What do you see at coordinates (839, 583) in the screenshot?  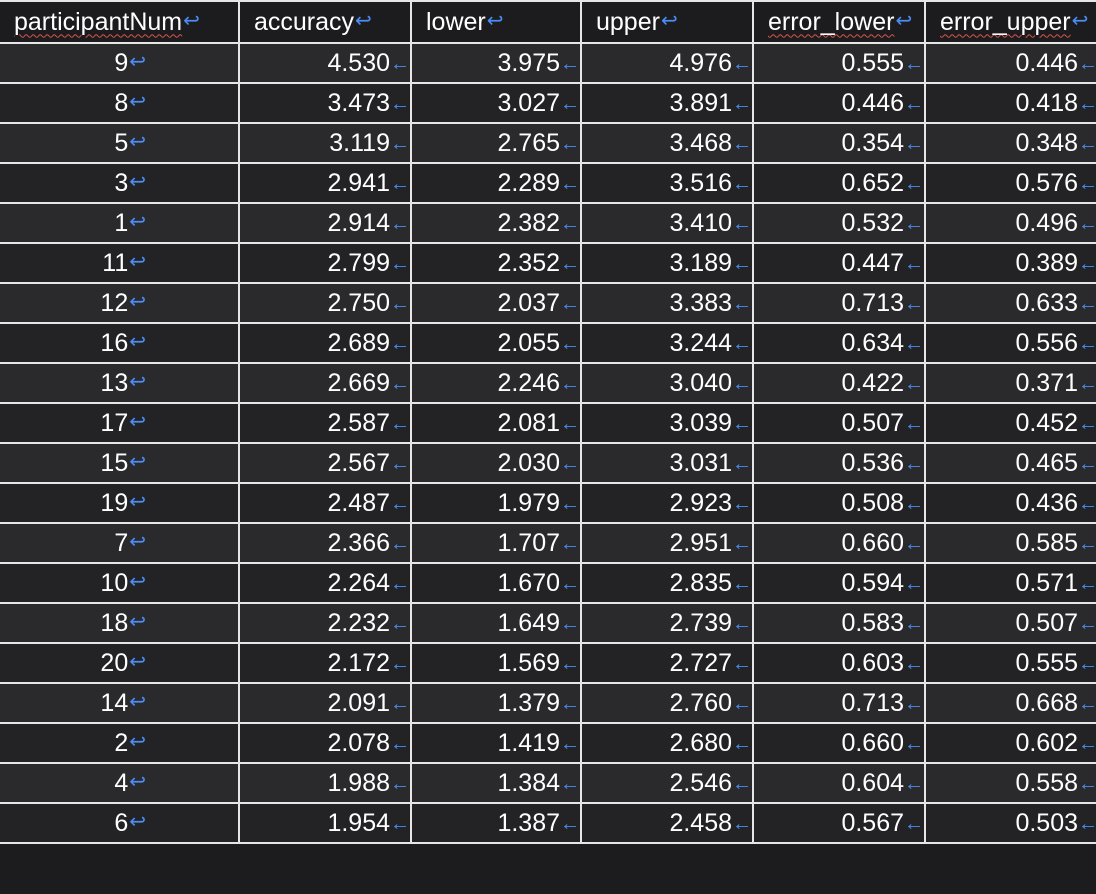 I see `table-cell-error-lower: 0.594←` at bounding box center [839, 583].